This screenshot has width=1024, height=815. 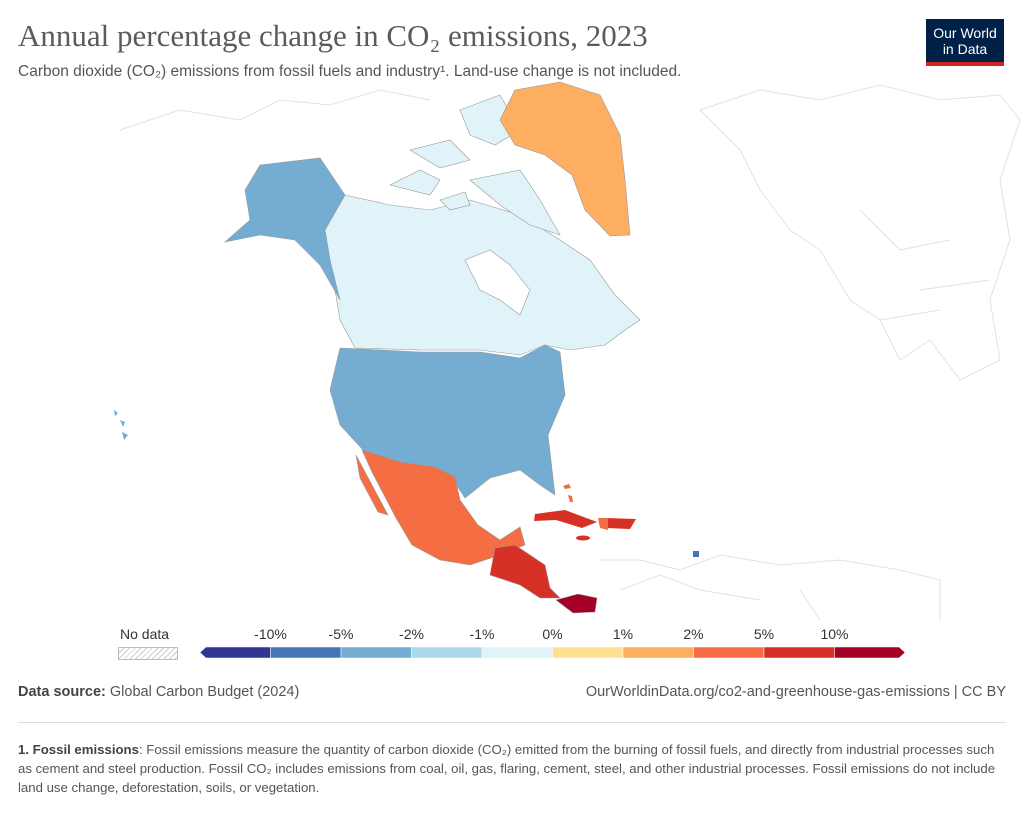 I want to click on legend-tick-label: 1%, so click(x=623, y=634).